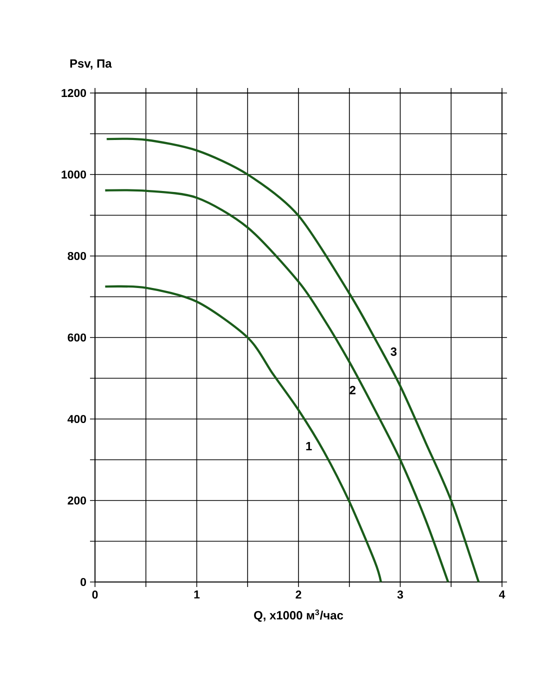  Describe the element at coordinates (502, 594) in the screenshot. I see `x-tick-label: 4` at that location.